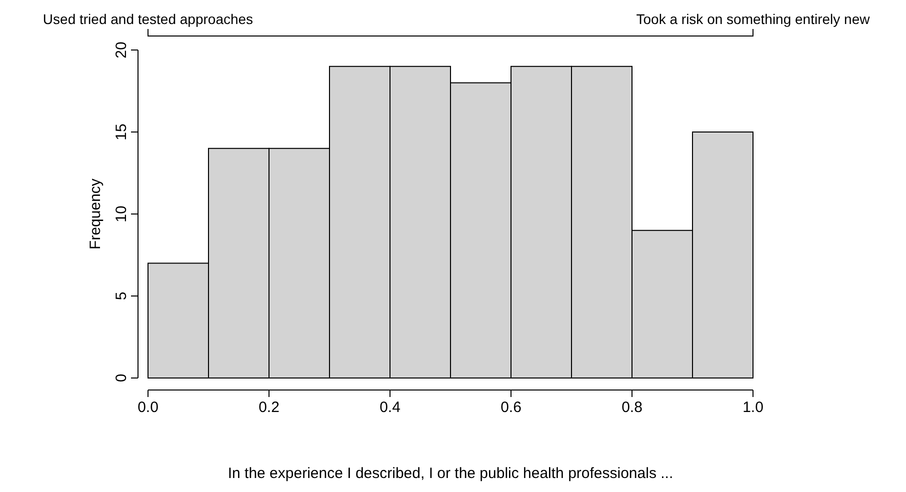 Image resolution: width=906 pixels, height=492 pixels. What do you see at coordinates (148, 19) in the screenshot?
I see `text: Used tried and tested approaches` at bounding box center [148, 19].